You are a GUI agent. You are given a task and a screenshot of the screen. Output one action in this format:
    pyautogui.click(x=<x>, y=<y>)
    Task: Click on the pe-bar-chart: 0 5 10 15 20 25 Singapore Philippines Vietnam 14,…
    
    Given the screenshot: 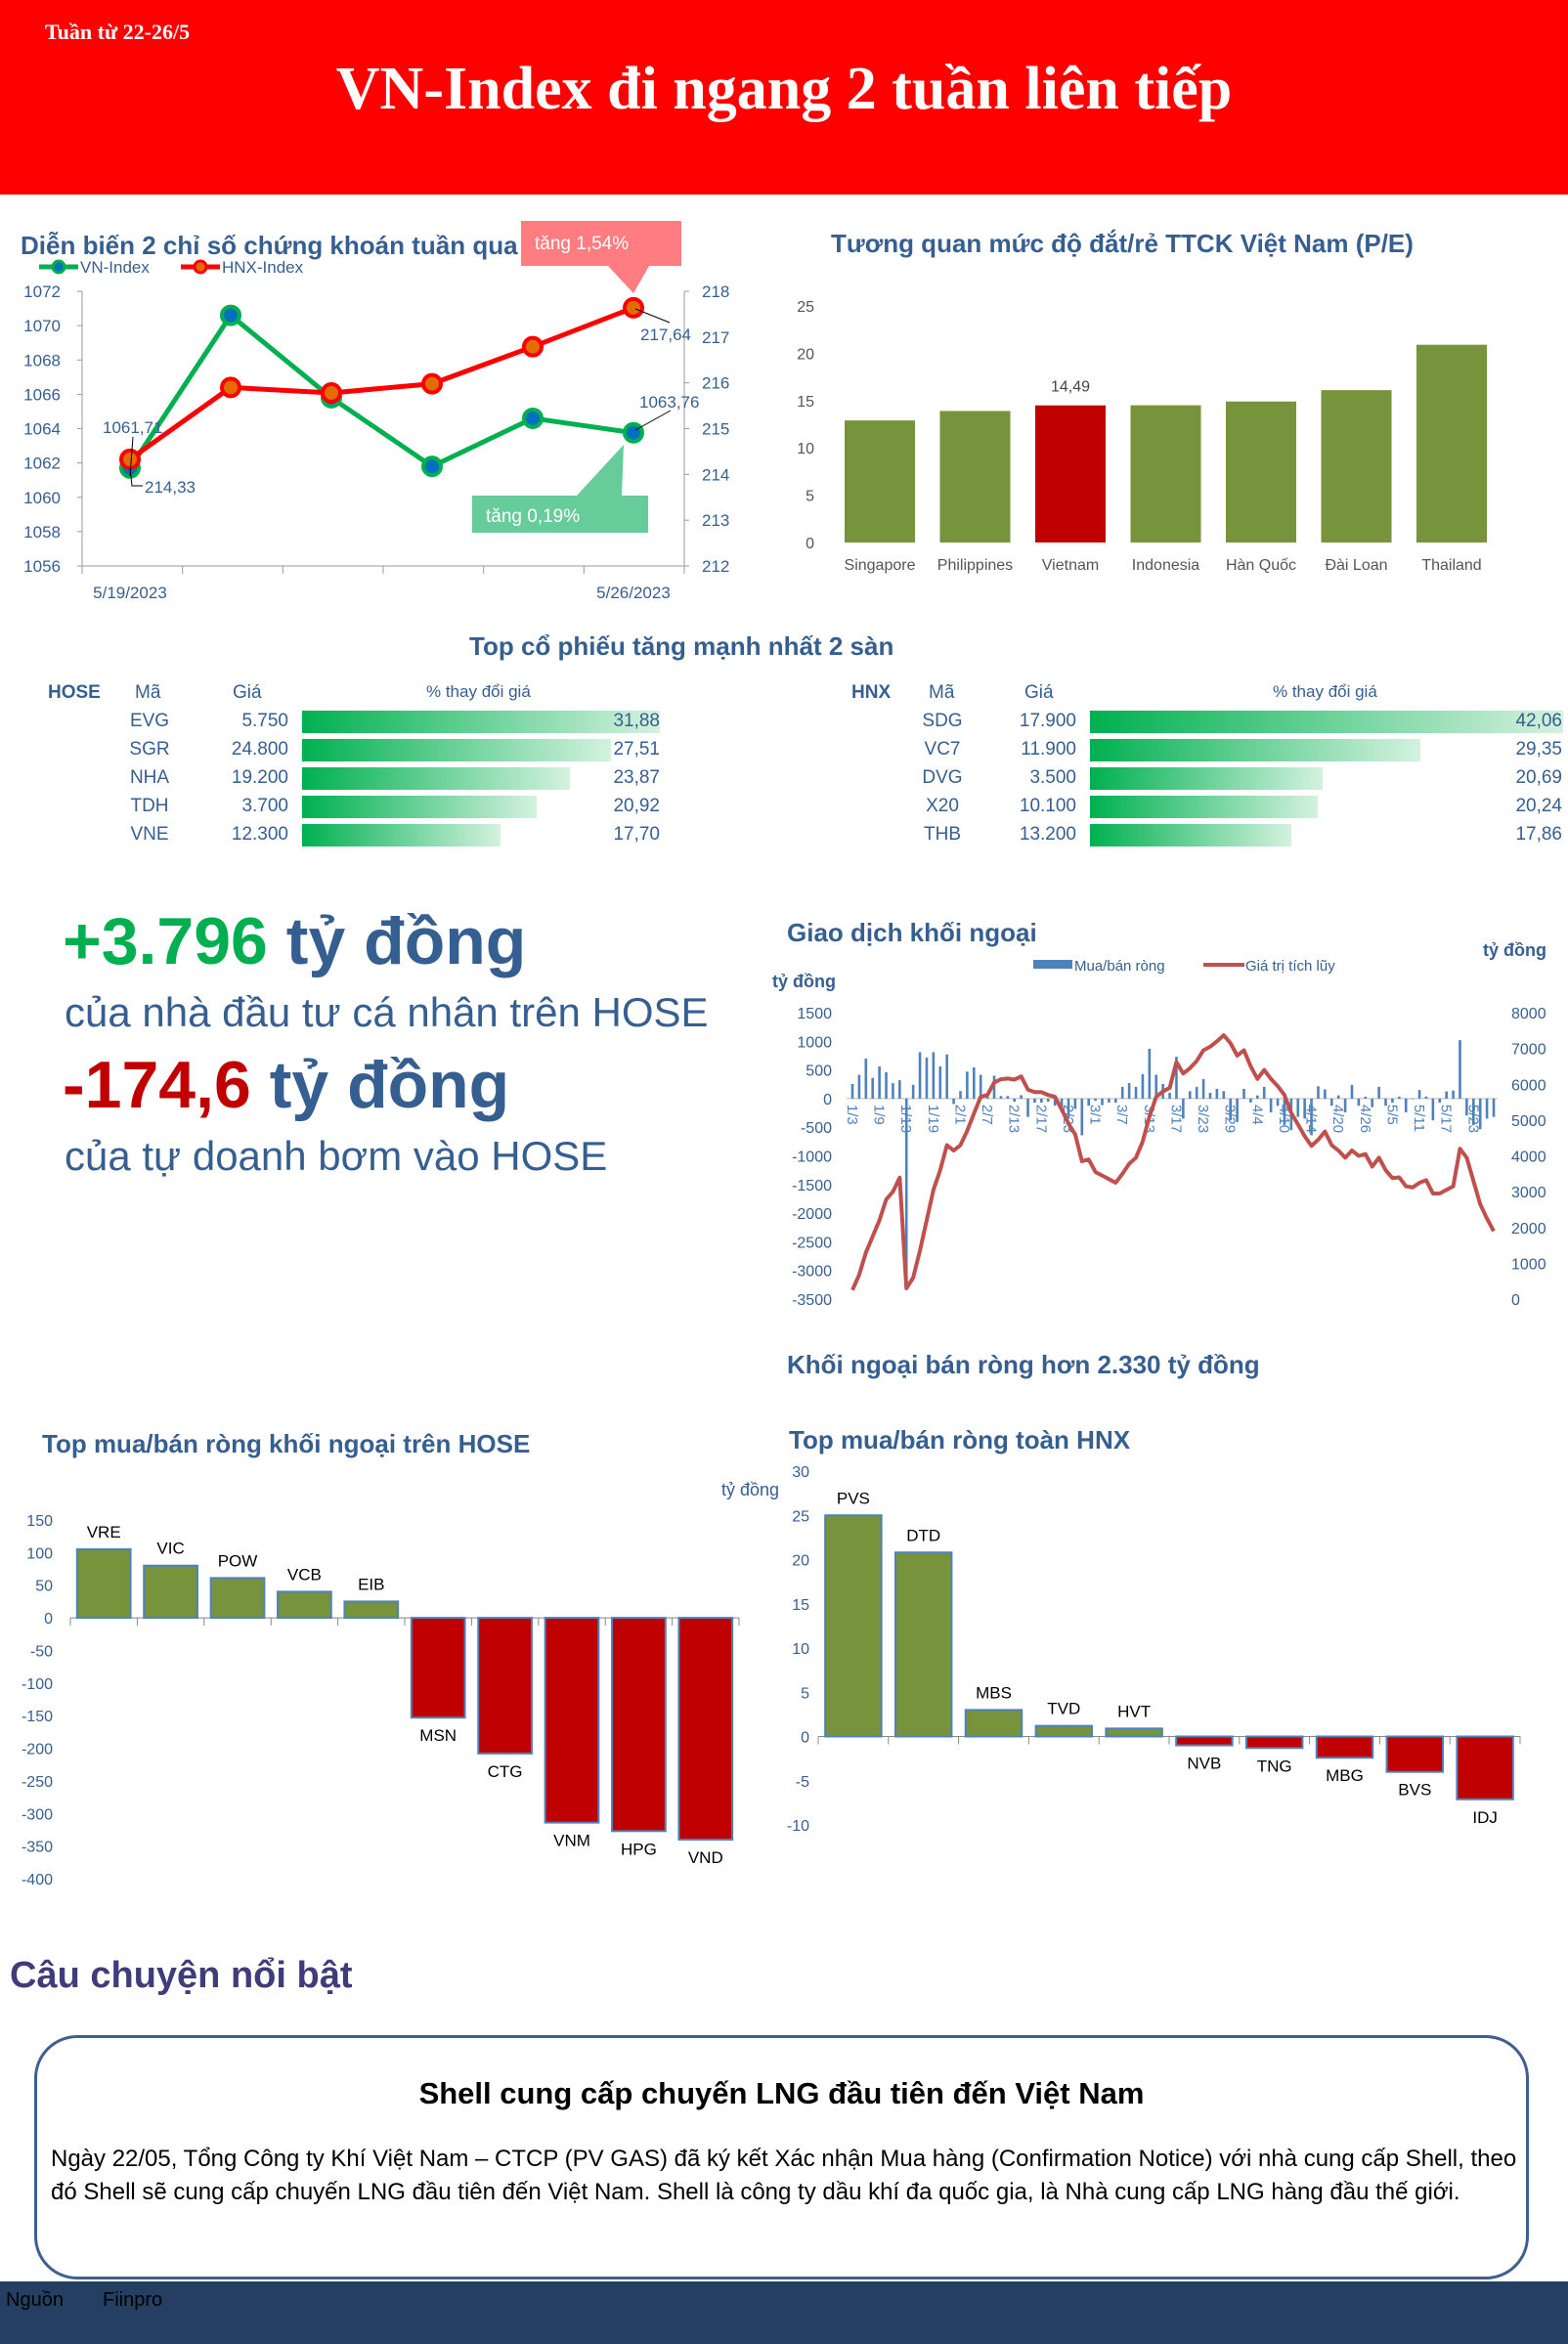 What is the action you would take?
    pyautogui.click(x=1142, y=436)
    